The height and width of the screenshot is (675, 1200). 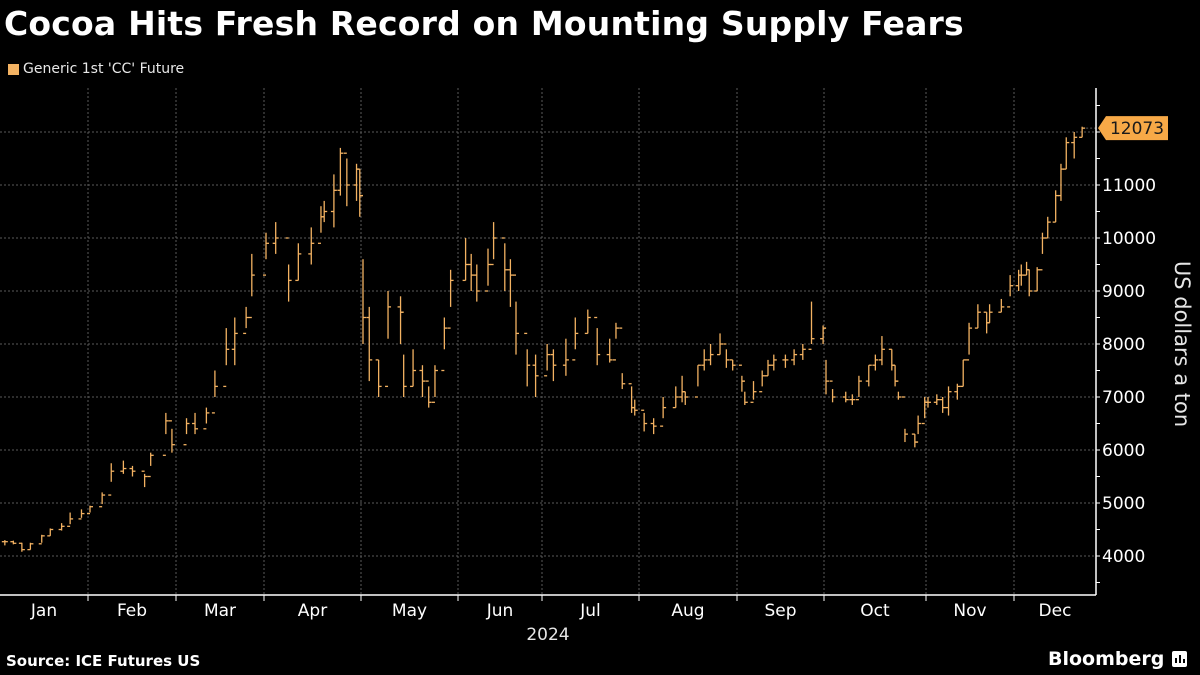 What do you see at coordinates (13, 69) in the screenshot?
I see `legend-swatch` at bounding box center [13, 69].